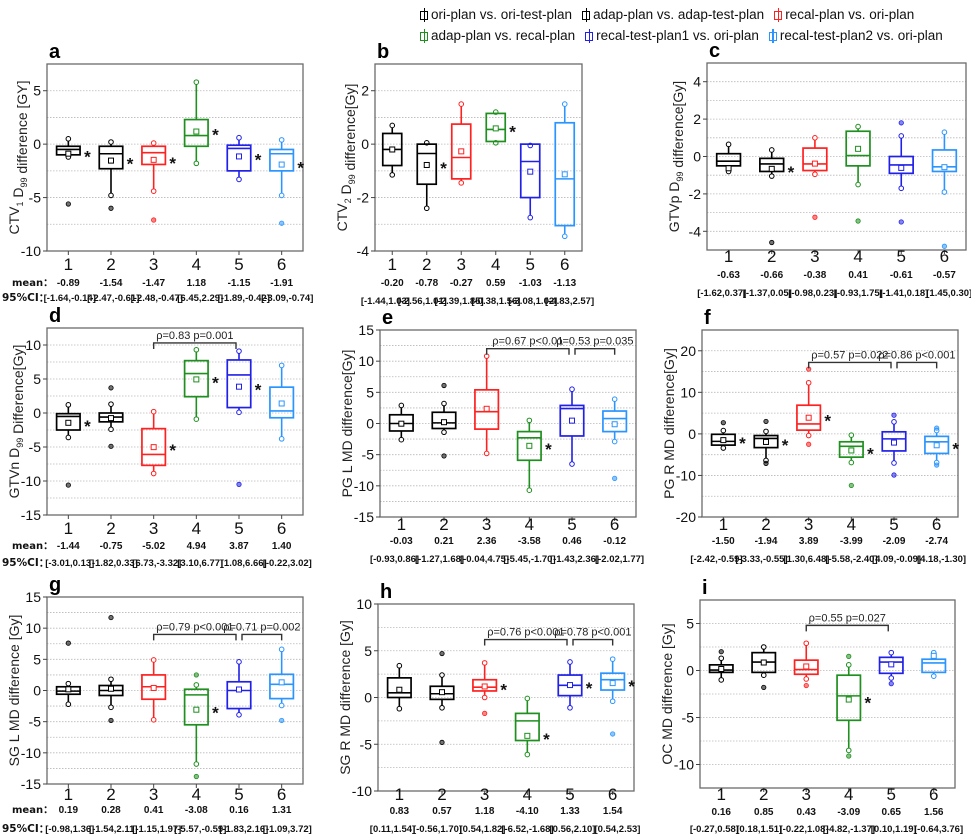 The image size is (971, 840). What do you see at coordinates (244, 563) in the screenshot?
I see `ci-value: [1.08,6.66]` at bounding box center [244, 563].